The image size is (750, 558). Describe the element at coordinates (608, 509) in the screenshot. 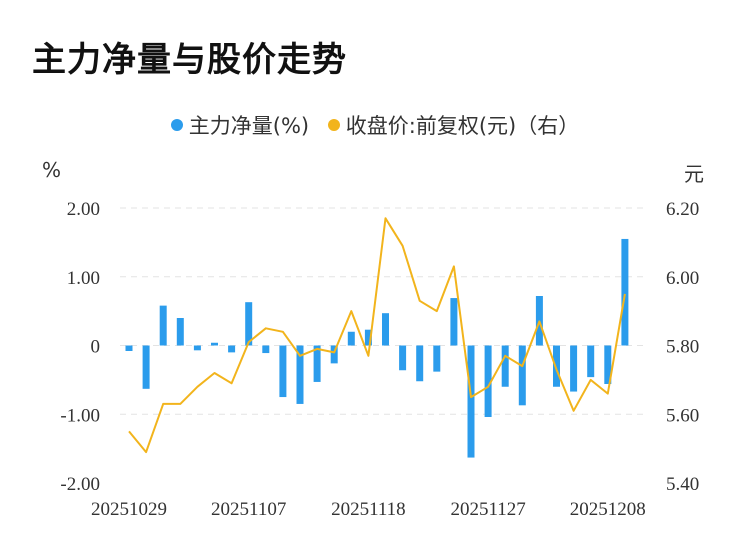

I see `x-tick-label: 20251208` at that location.